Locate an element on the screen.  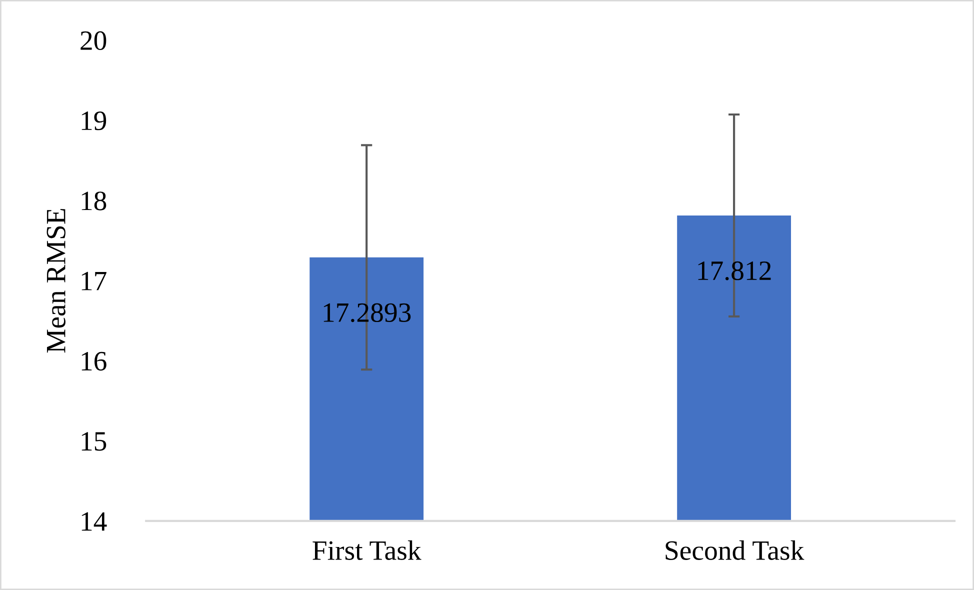
data-label: 17.2893 is located at coordinates (367, 312).